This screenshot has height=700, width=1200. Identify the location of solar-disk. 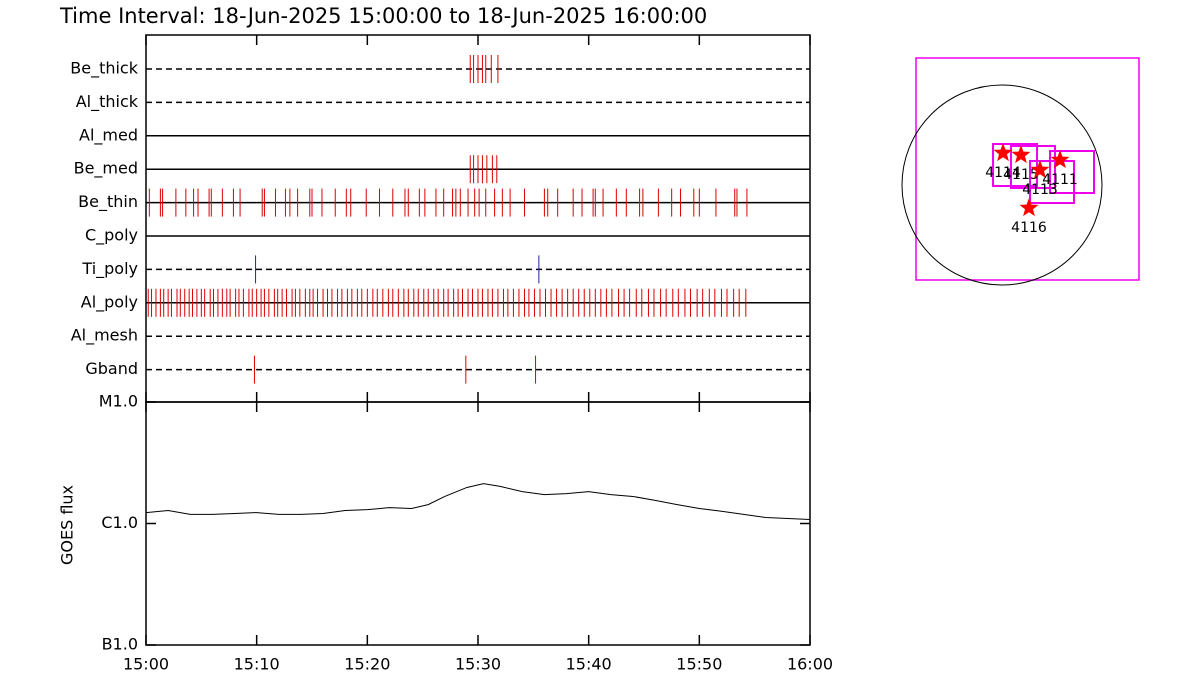
(1002, 185).